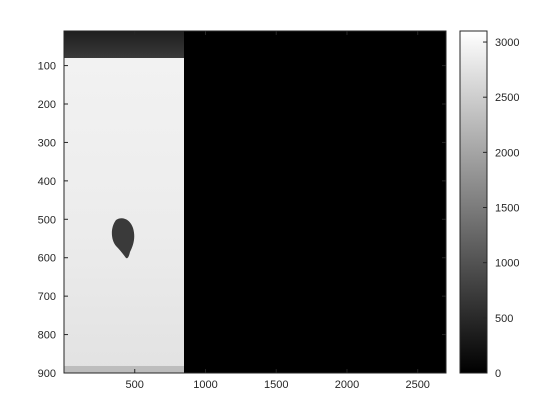 The width and height of the screenshot is (560, 420). Describe the element at coordinates (504, 319) in the screenshot. I see `colorbar-tick-label: 500` at that location.